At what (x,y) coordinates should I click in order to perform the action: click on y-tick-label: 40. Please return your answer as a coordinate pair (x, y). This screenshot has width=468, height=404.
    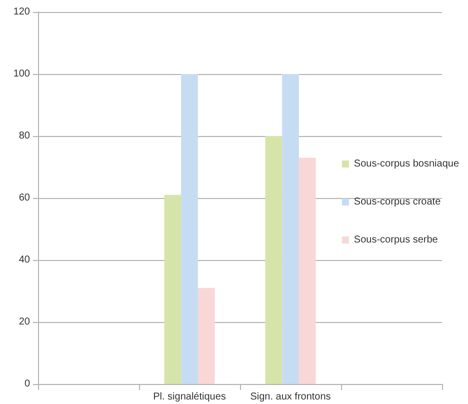
    Looking at the image, I should click on (24, 260).